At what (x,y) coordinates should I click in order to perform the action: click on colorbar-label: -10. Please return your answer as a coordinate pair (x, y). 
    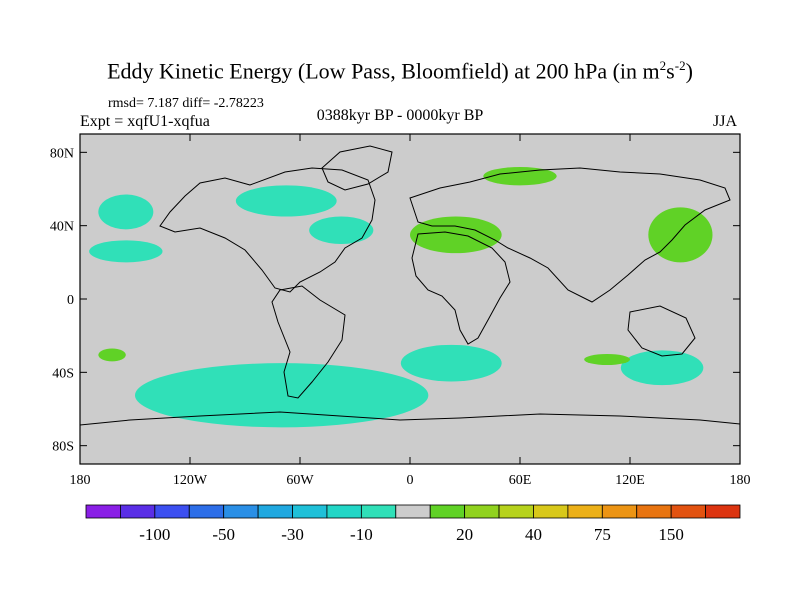
    Looking at the image, I should click on (361, 534).